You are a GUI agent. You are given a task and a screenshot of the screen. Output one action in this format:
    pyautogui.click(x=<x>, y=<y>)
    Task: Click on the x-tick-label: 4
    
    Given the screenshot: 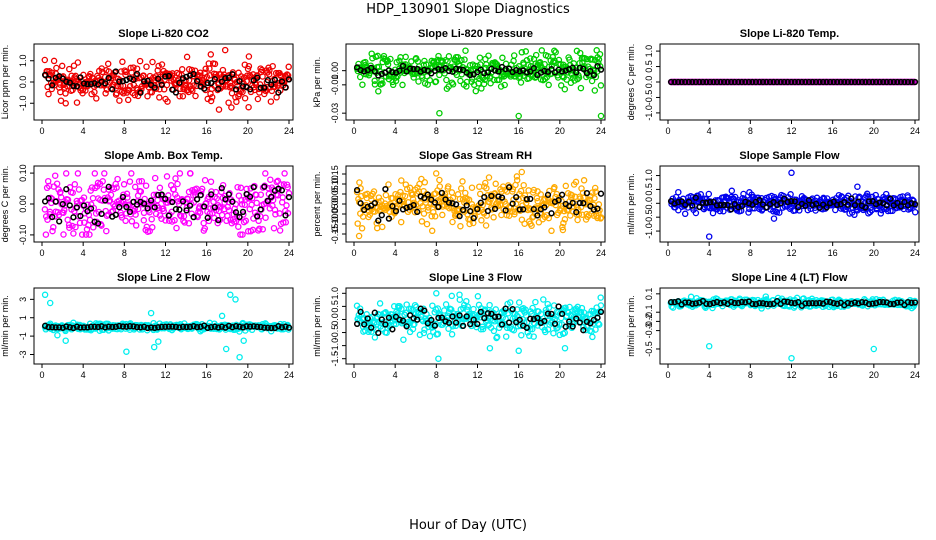 What is the action you would take?
    pyautogui.click(x=709, y=131)
    